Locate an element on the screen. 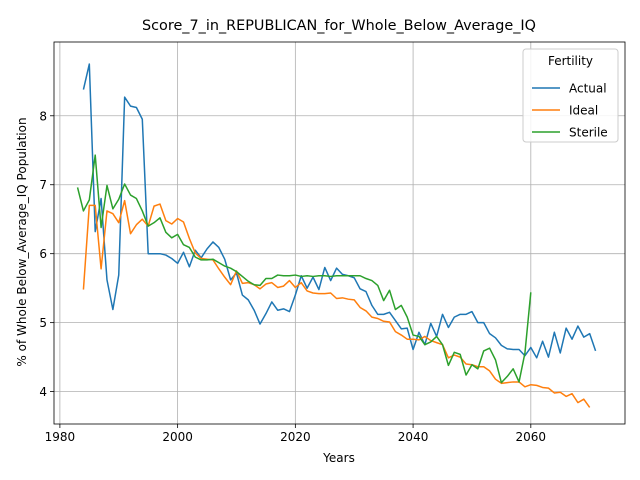 This screenshot has height=480, width=640. x-tick-label: 1980 is located at coordinates (60, 437).